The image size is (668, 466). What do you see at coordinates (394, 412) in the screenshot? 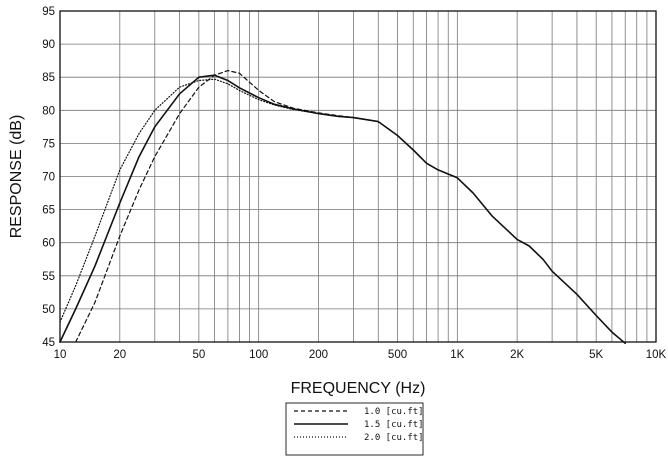
I see `legend-label: 1.0 [cu.ft]` at bounding box center [394, 412].